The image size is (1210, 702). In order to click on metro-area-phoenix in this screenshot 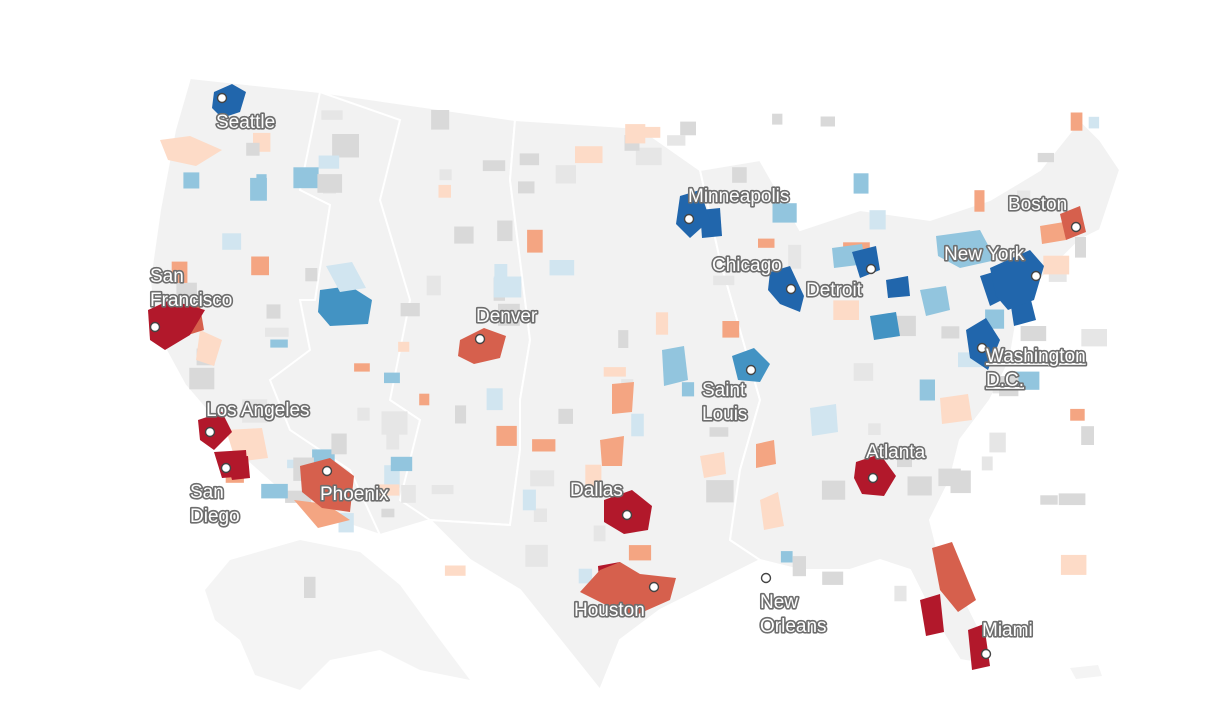, I will do `click(327, 485)`.